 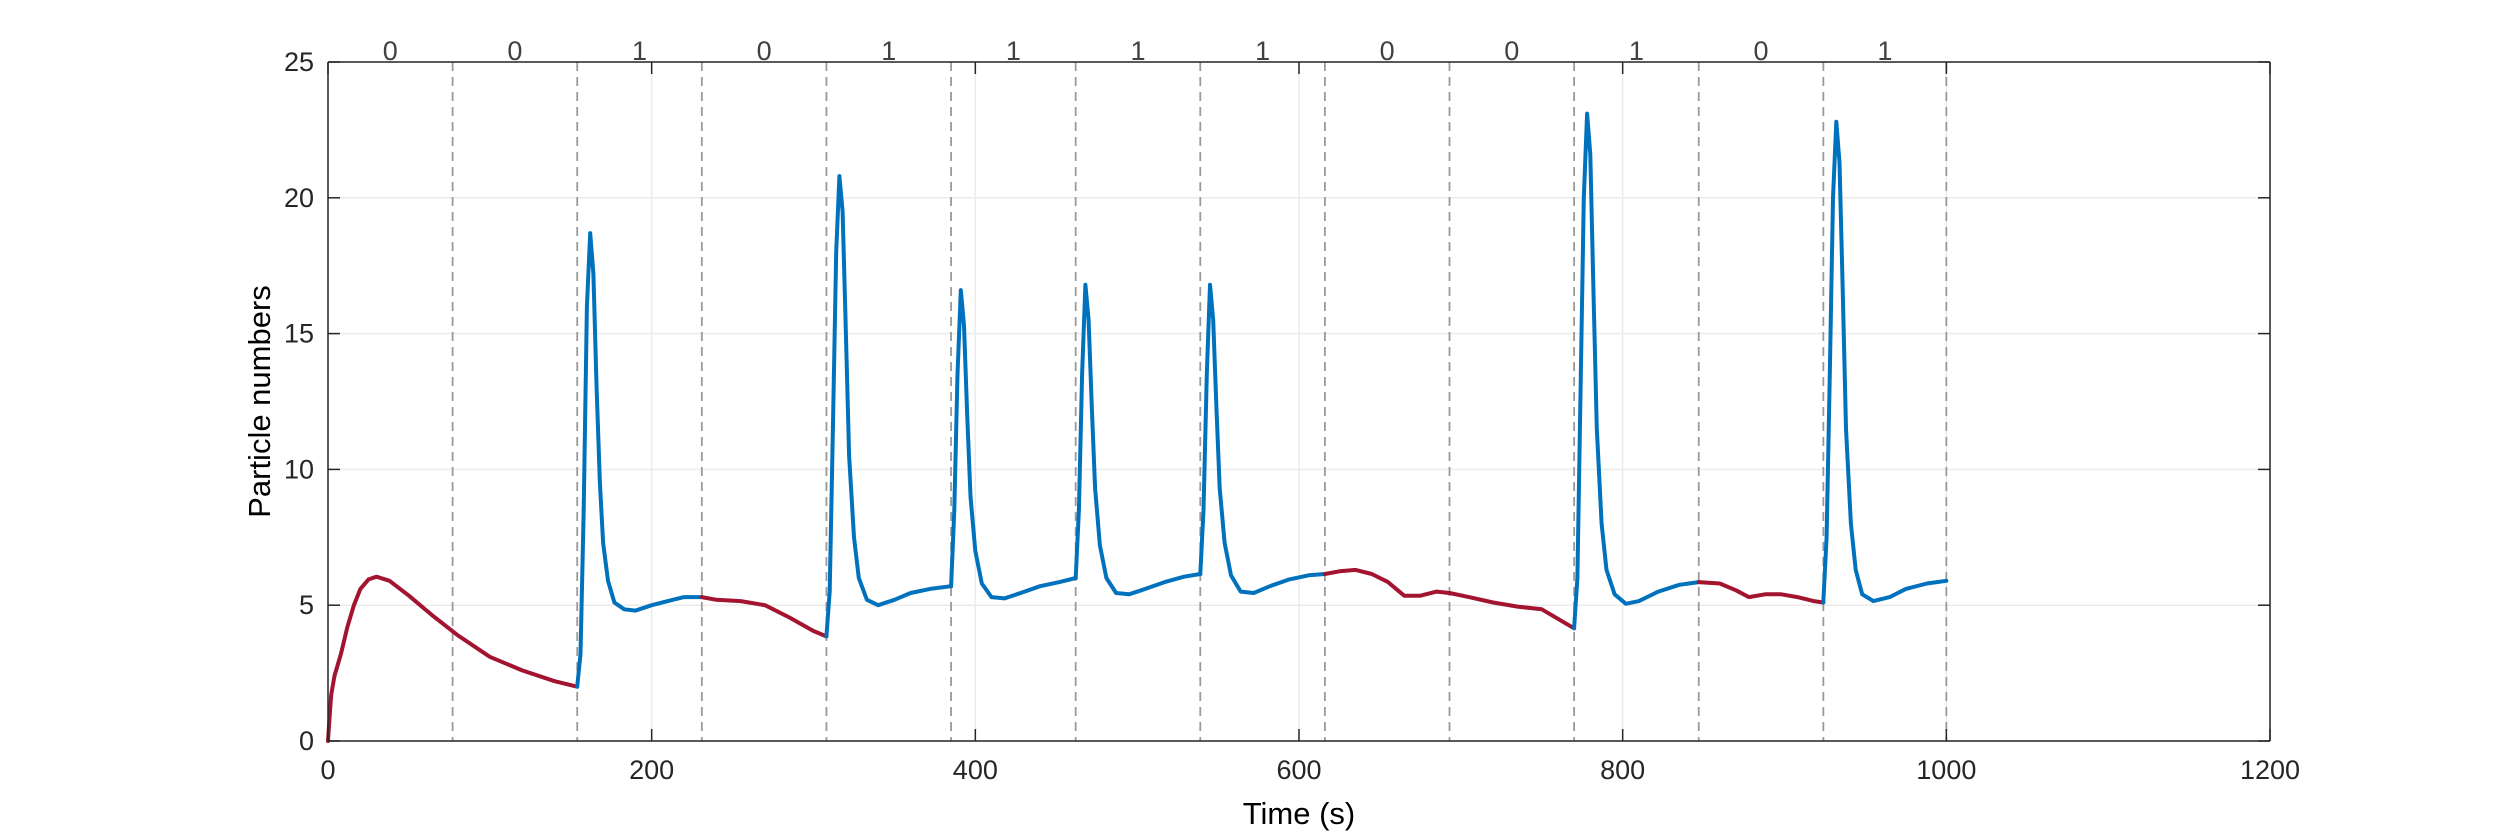 What do you see at coordinates (651, 770) in the screenshot?
I see `x-tick-label: 200` at bounding box center [651, 770].